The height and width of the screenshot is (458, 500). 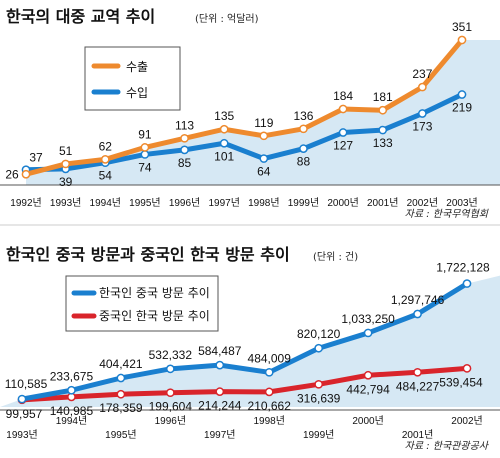 What do you see at coordinates (319, 334) in the screenshot?
I see `korean-visits-value-label: 820,120` at bounding box center [319, 334].